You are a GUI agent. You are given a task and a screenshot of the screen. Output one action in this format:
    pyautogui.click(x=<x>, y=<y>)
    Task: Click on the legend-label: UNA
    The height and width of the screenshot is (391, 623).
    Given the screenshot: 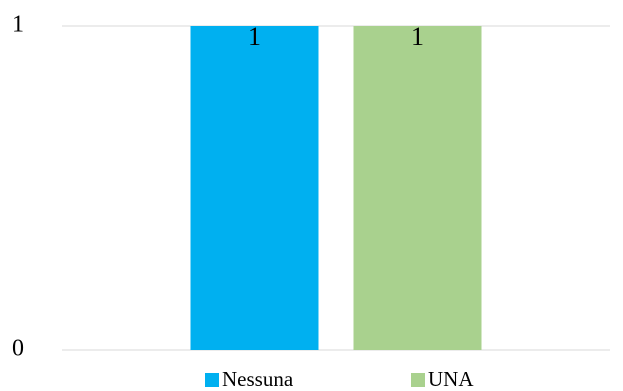 What is the action you would take?
    pyautogui.click(x=451, y=379)
    